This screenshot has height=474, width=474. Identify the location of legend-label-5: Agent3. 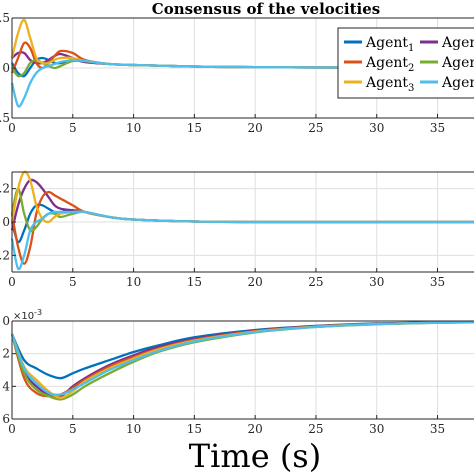
(389, 84).